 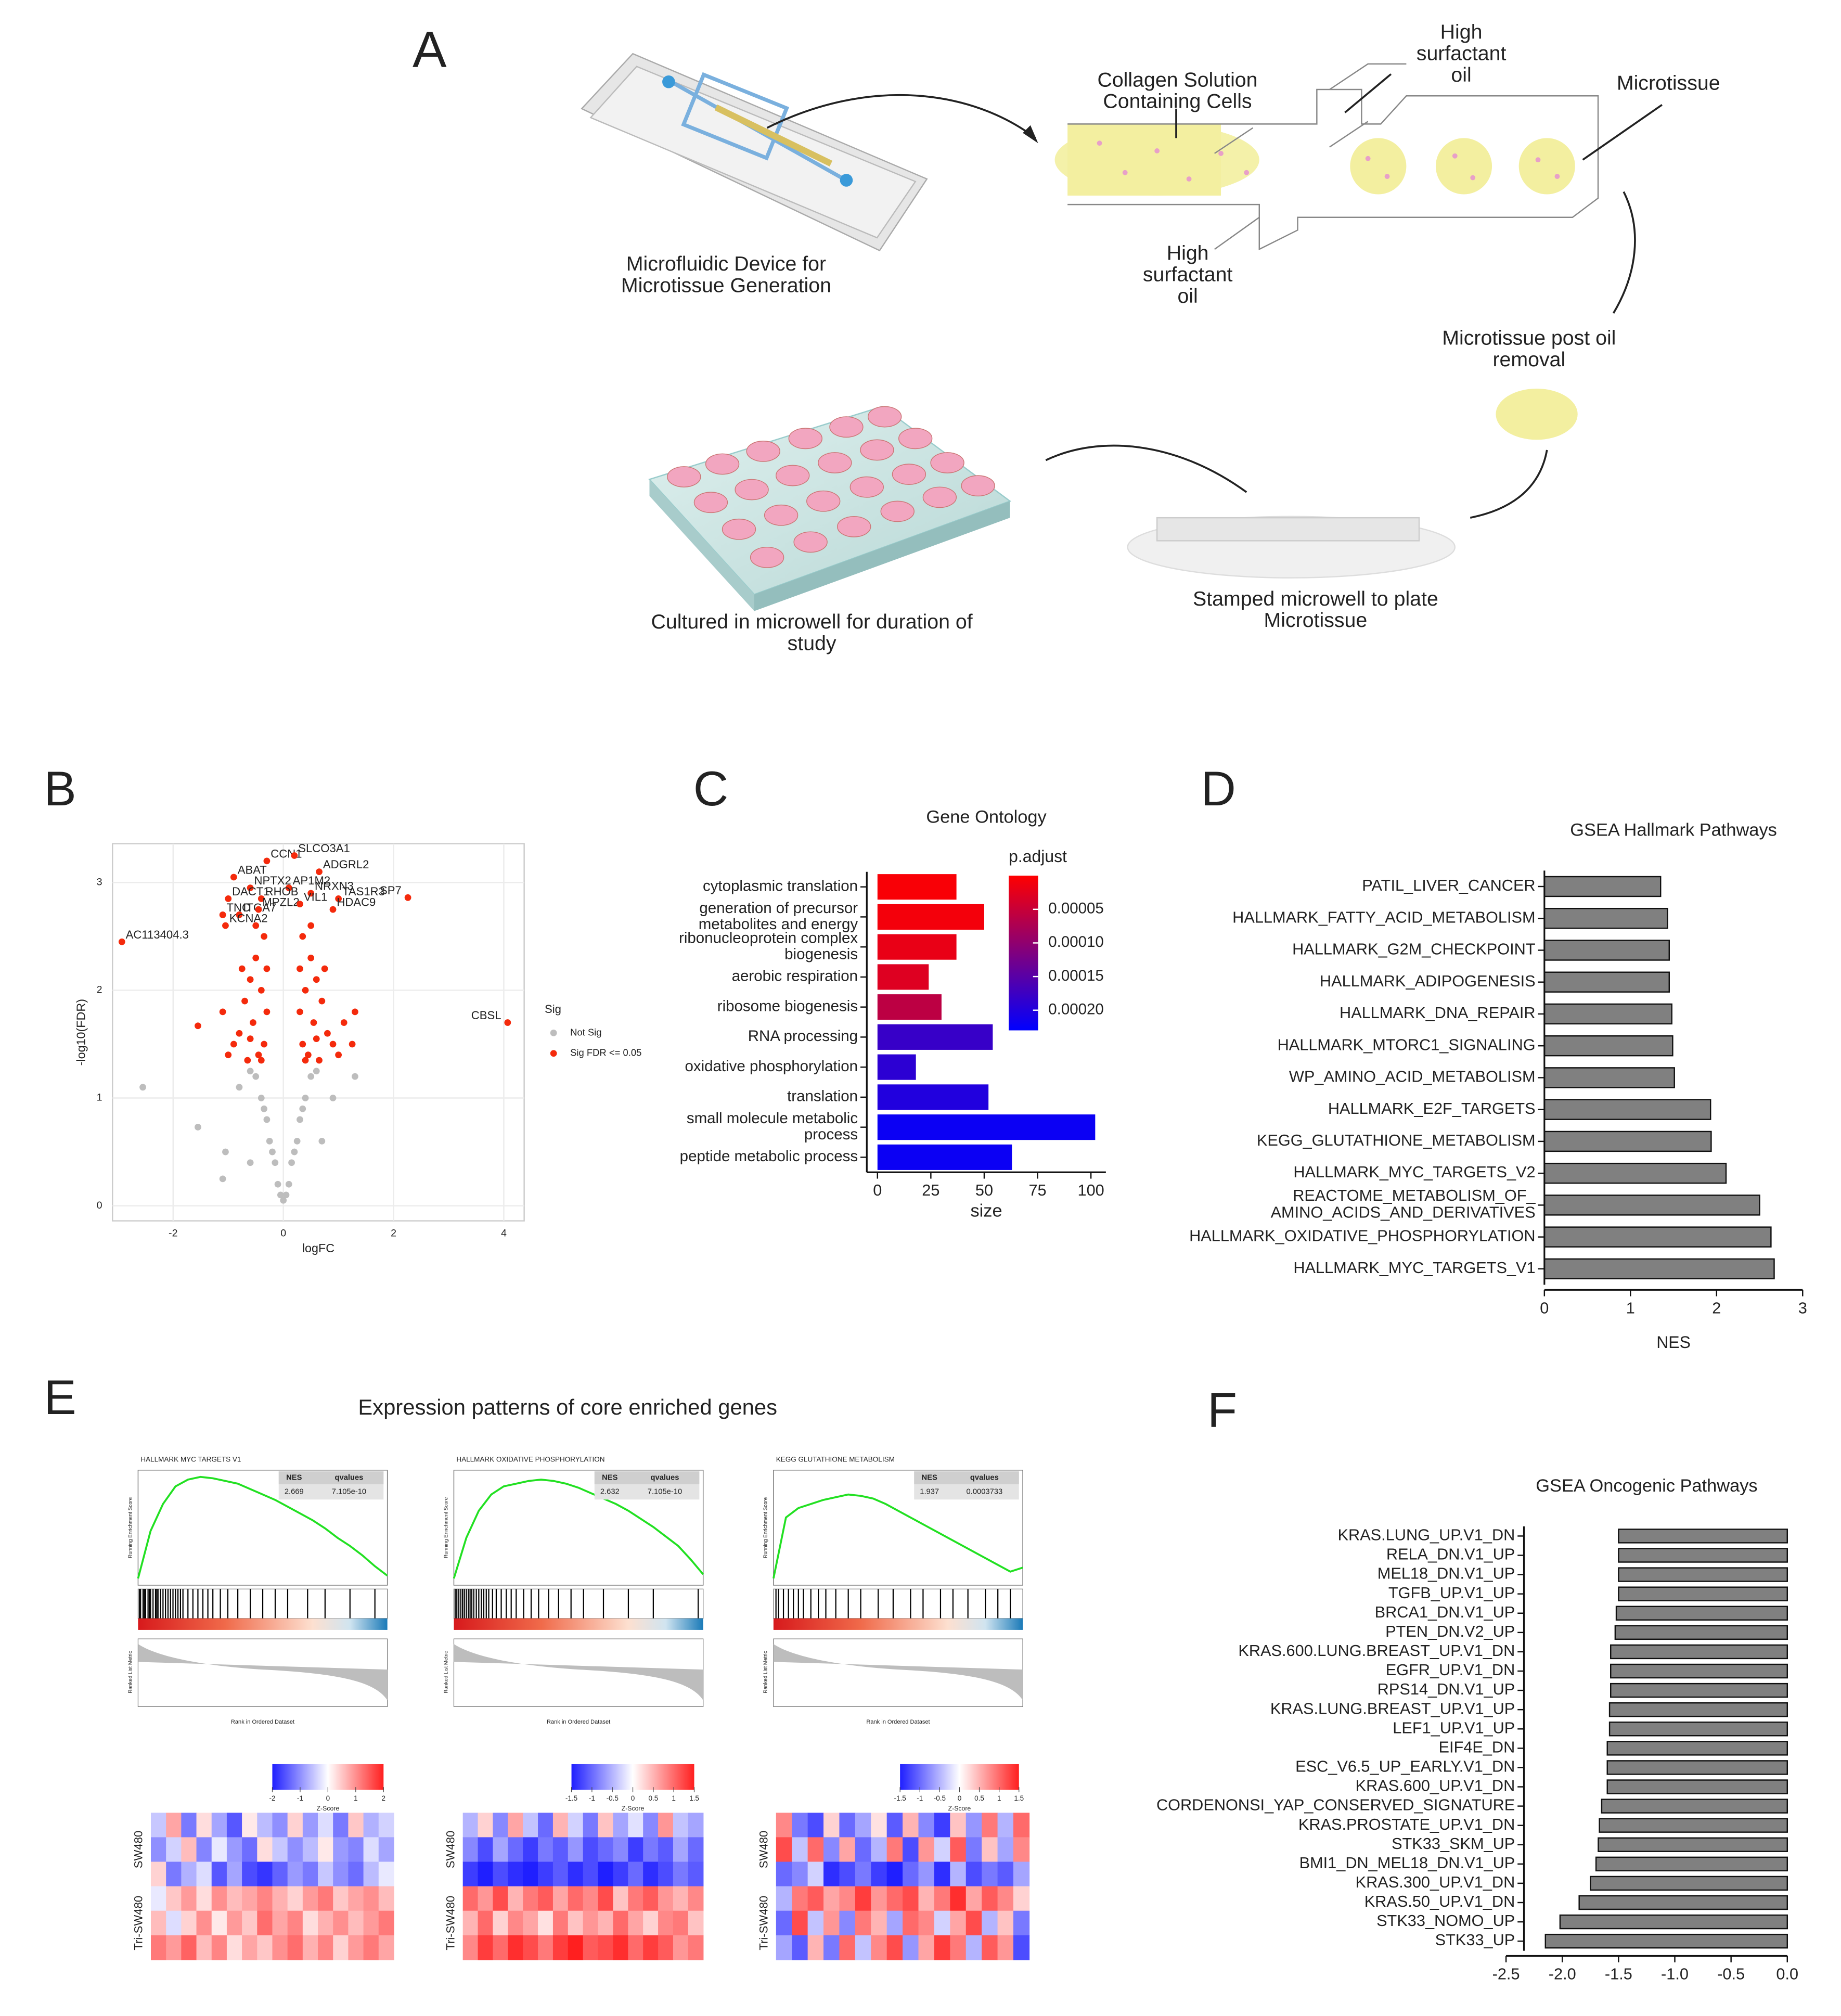 What do you see at coordinates (263, 1624) in the screenshot?
I see `rank-gradient` at bounding box center [263, 1624].